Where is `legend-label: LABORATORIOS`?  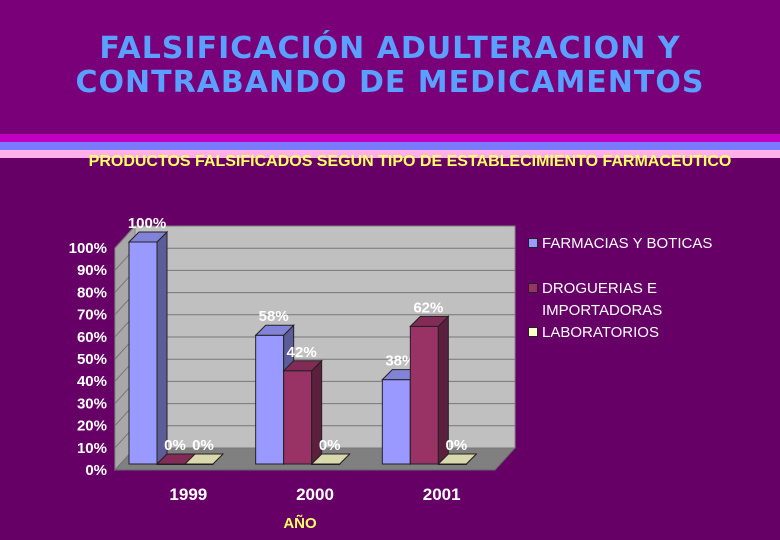 legend-label: LABORATORIOS is located at coordinates (600, 332).